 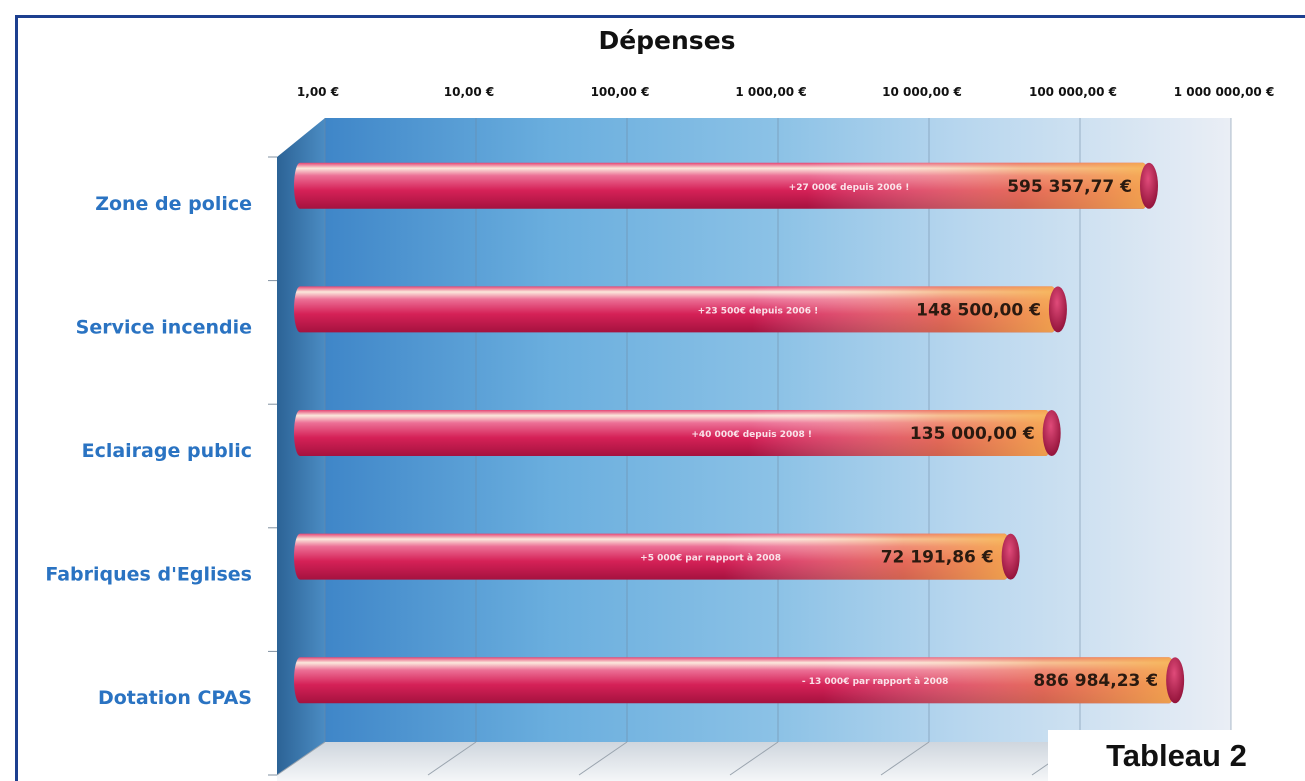 I want to click on category-dividers, so click(x=272, y=466).